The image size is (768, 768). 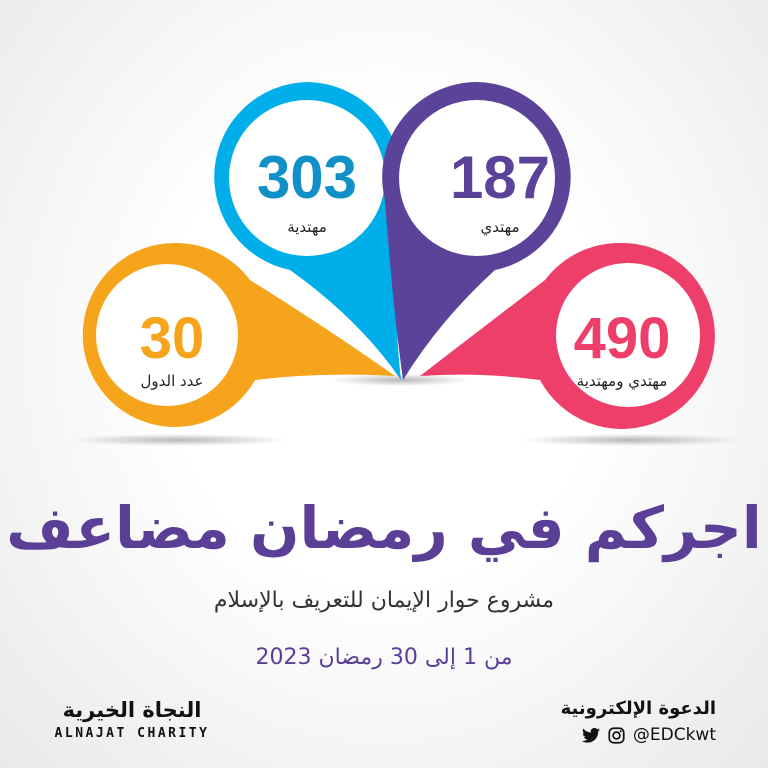 What do you see at coordinates (384, 657) in the screenshot?
I see `date-range: من 1 إلى 30 رمضان 2023` at bounding box center [384, 657].